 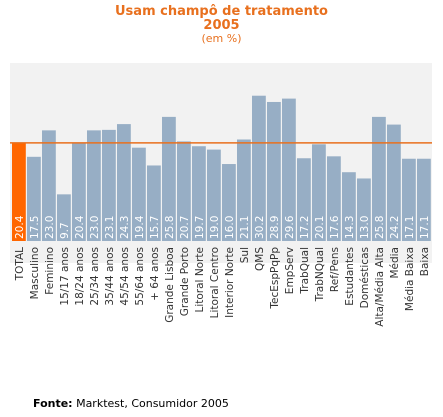 I want to click on category-label-21: Ref/Pens, so click(x=335, y=269).